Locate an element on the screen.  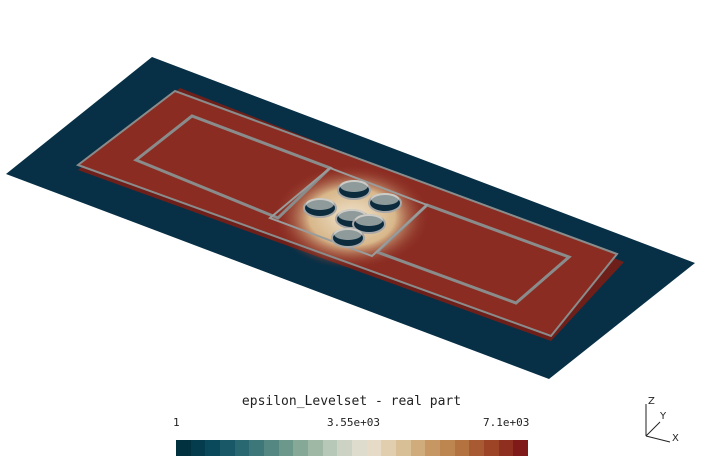
axis-x-label: X is located at coordinates (675, 438).